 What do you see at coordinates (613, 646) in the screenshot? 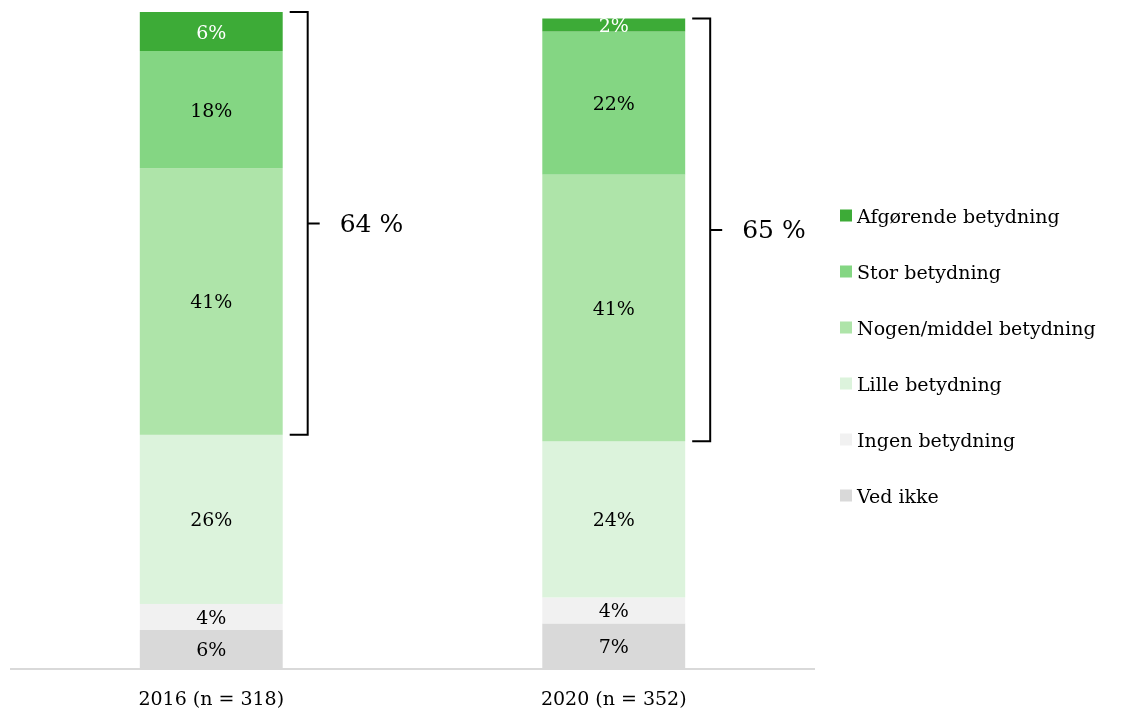
I see `data-label: 7%` at bounding box center [613, 646].